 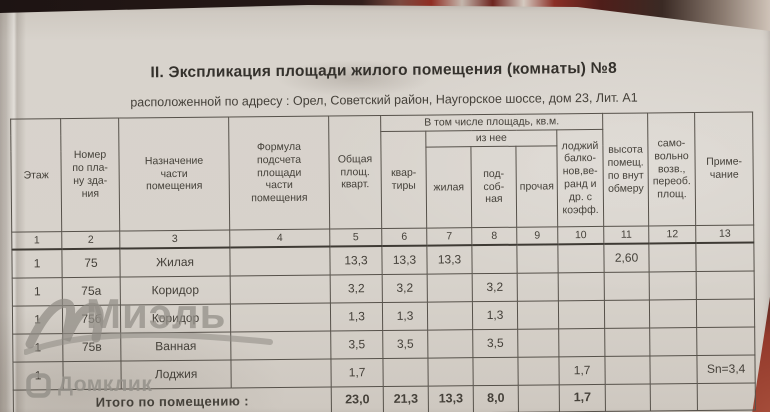 I want to click on col-header-flat: квар- тиры, so click(x=403, y=180).